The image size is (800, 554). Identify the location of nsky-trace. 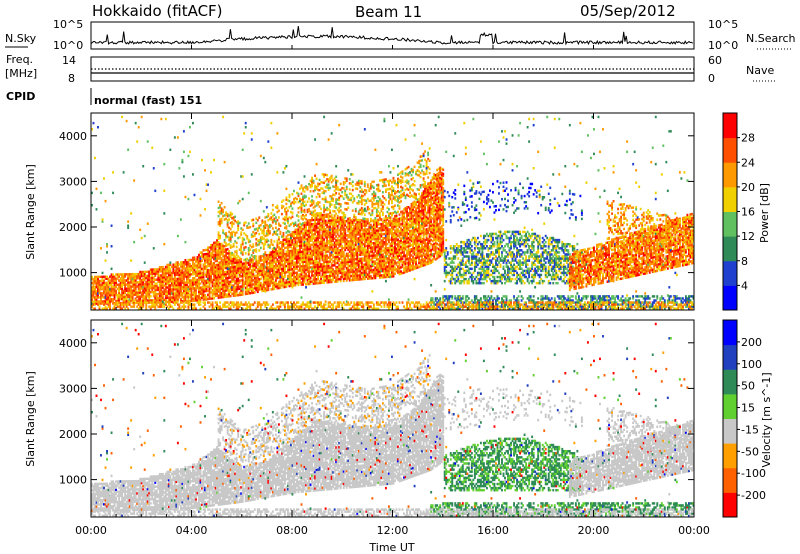
(392, 36).